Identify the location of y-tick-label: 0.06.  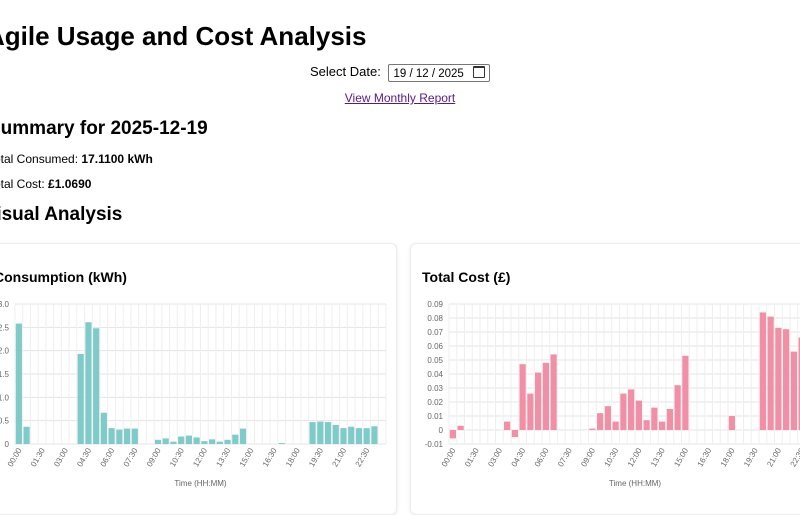
(435, 346).